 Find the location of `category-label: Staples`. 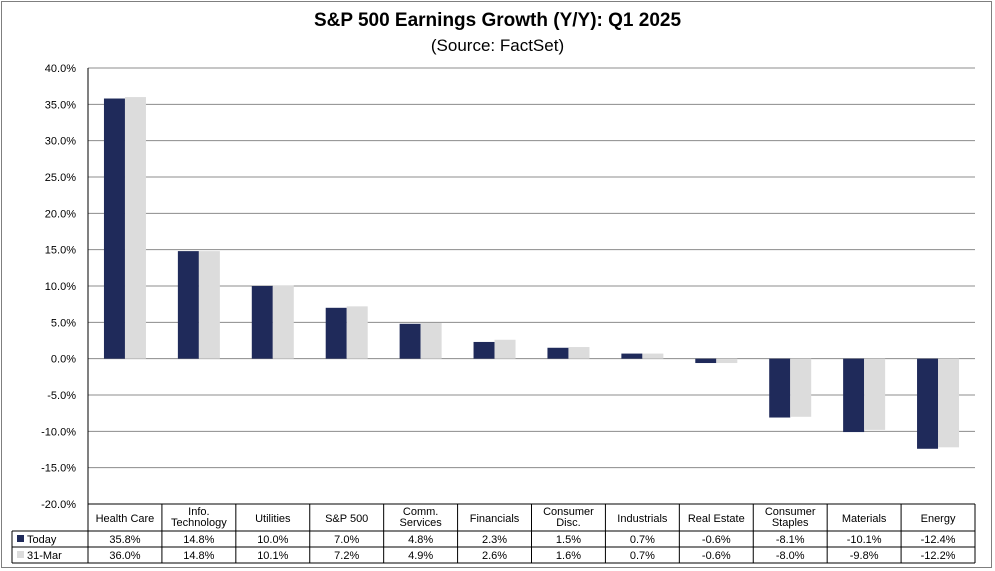

category-label: Staples is located at coordinates (790, 523).